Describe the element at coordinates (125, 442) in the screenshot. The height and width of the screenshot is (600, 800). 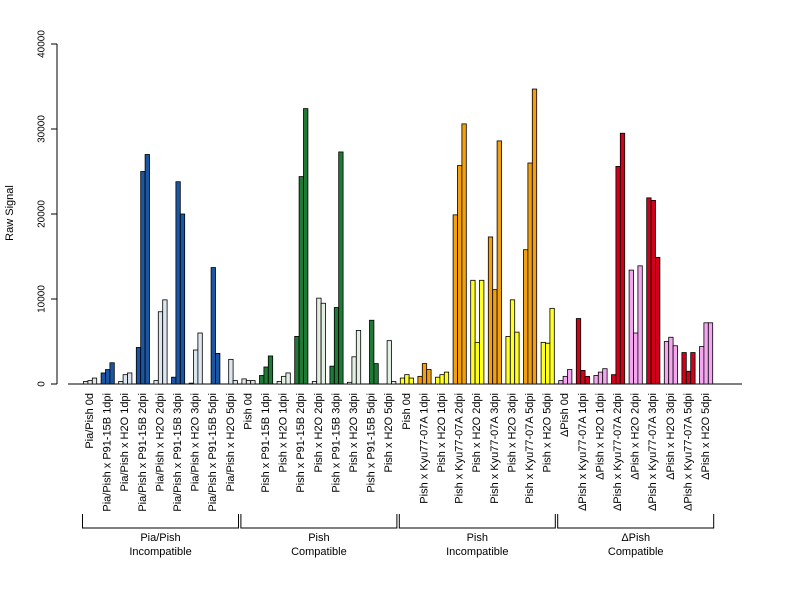
I see `category-label: Pia/Pish x H2O 1dpi` at that location.